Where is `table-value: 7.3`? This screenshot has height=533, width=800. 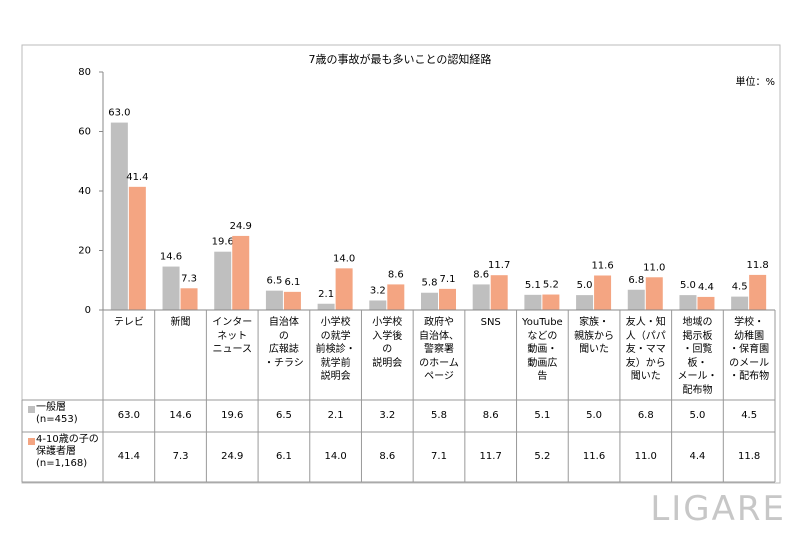
table-value: 7.3 is located at coordinates (180, 456).